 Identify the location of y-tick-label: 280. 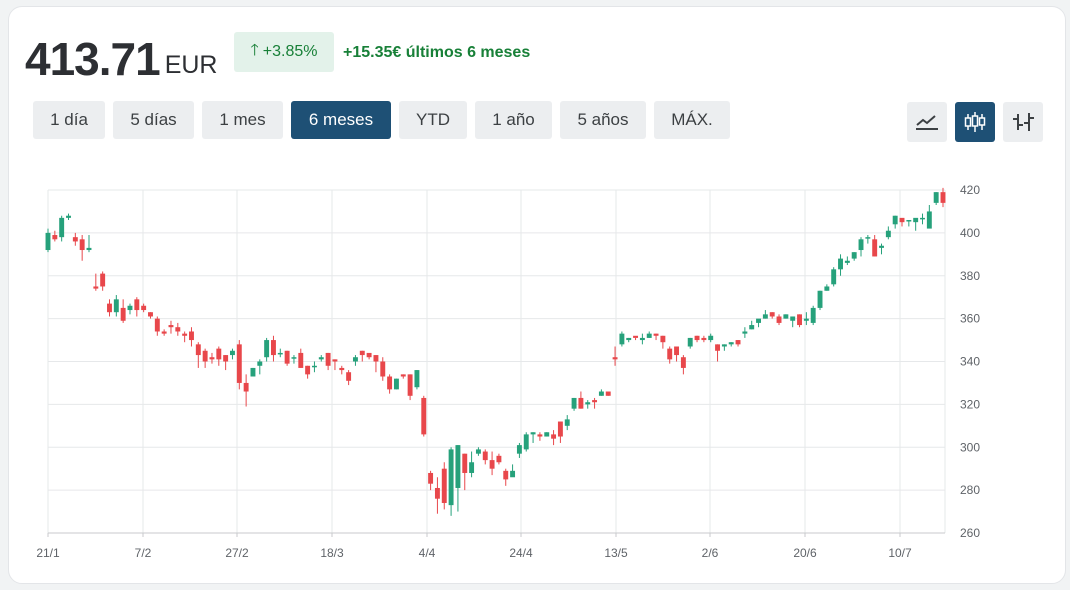
(970, 490).